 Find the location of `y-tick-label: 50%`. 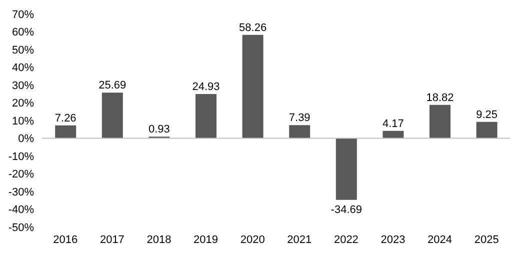

y-tick-label: 50% is located at coordinates (23, 50).